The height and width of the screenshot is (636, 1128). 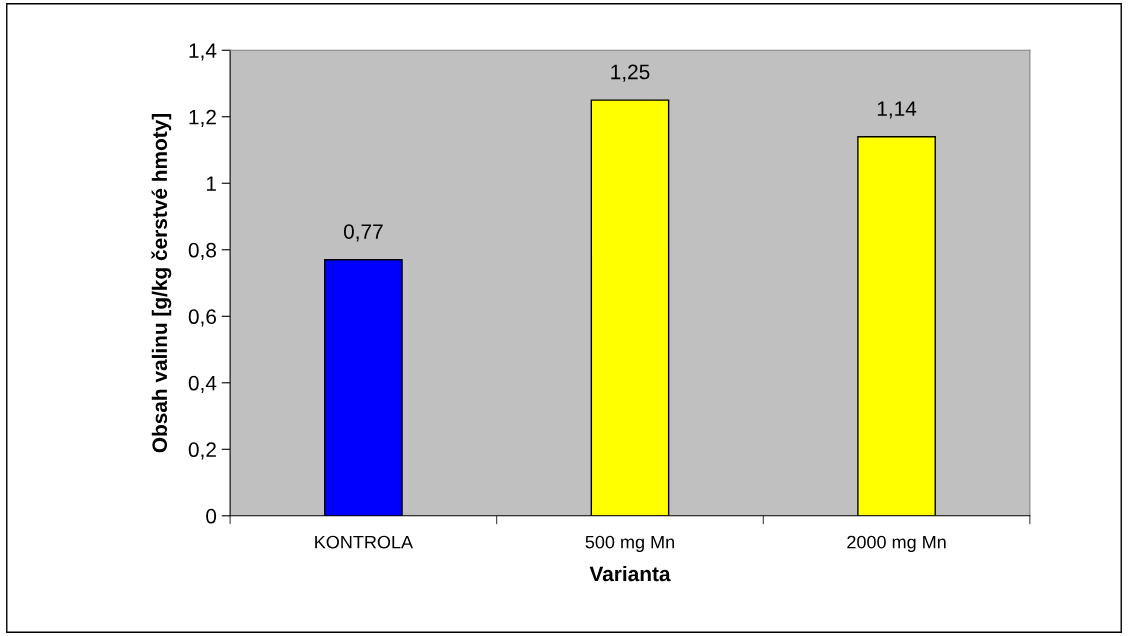 I want to click on x-tick-label: 500 mg Mn, so click(x=629, y=544).